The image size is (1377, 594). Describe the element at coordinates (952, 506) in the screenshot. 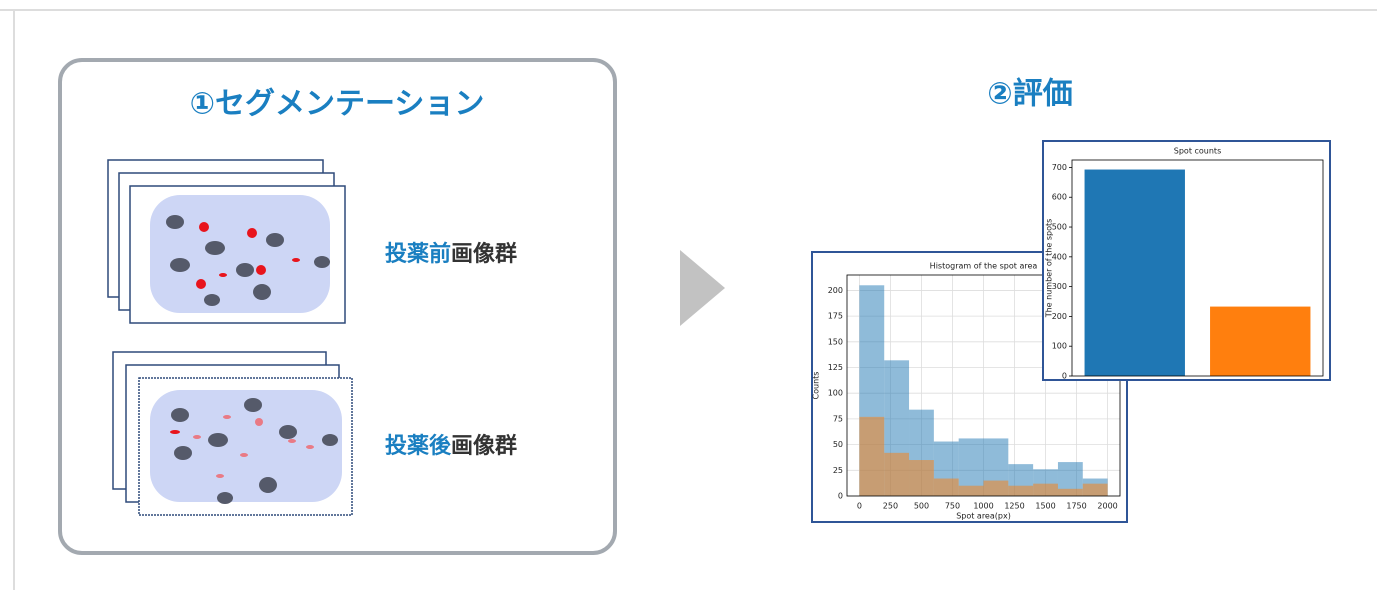

I see `x-tick-label: 750` at that location.